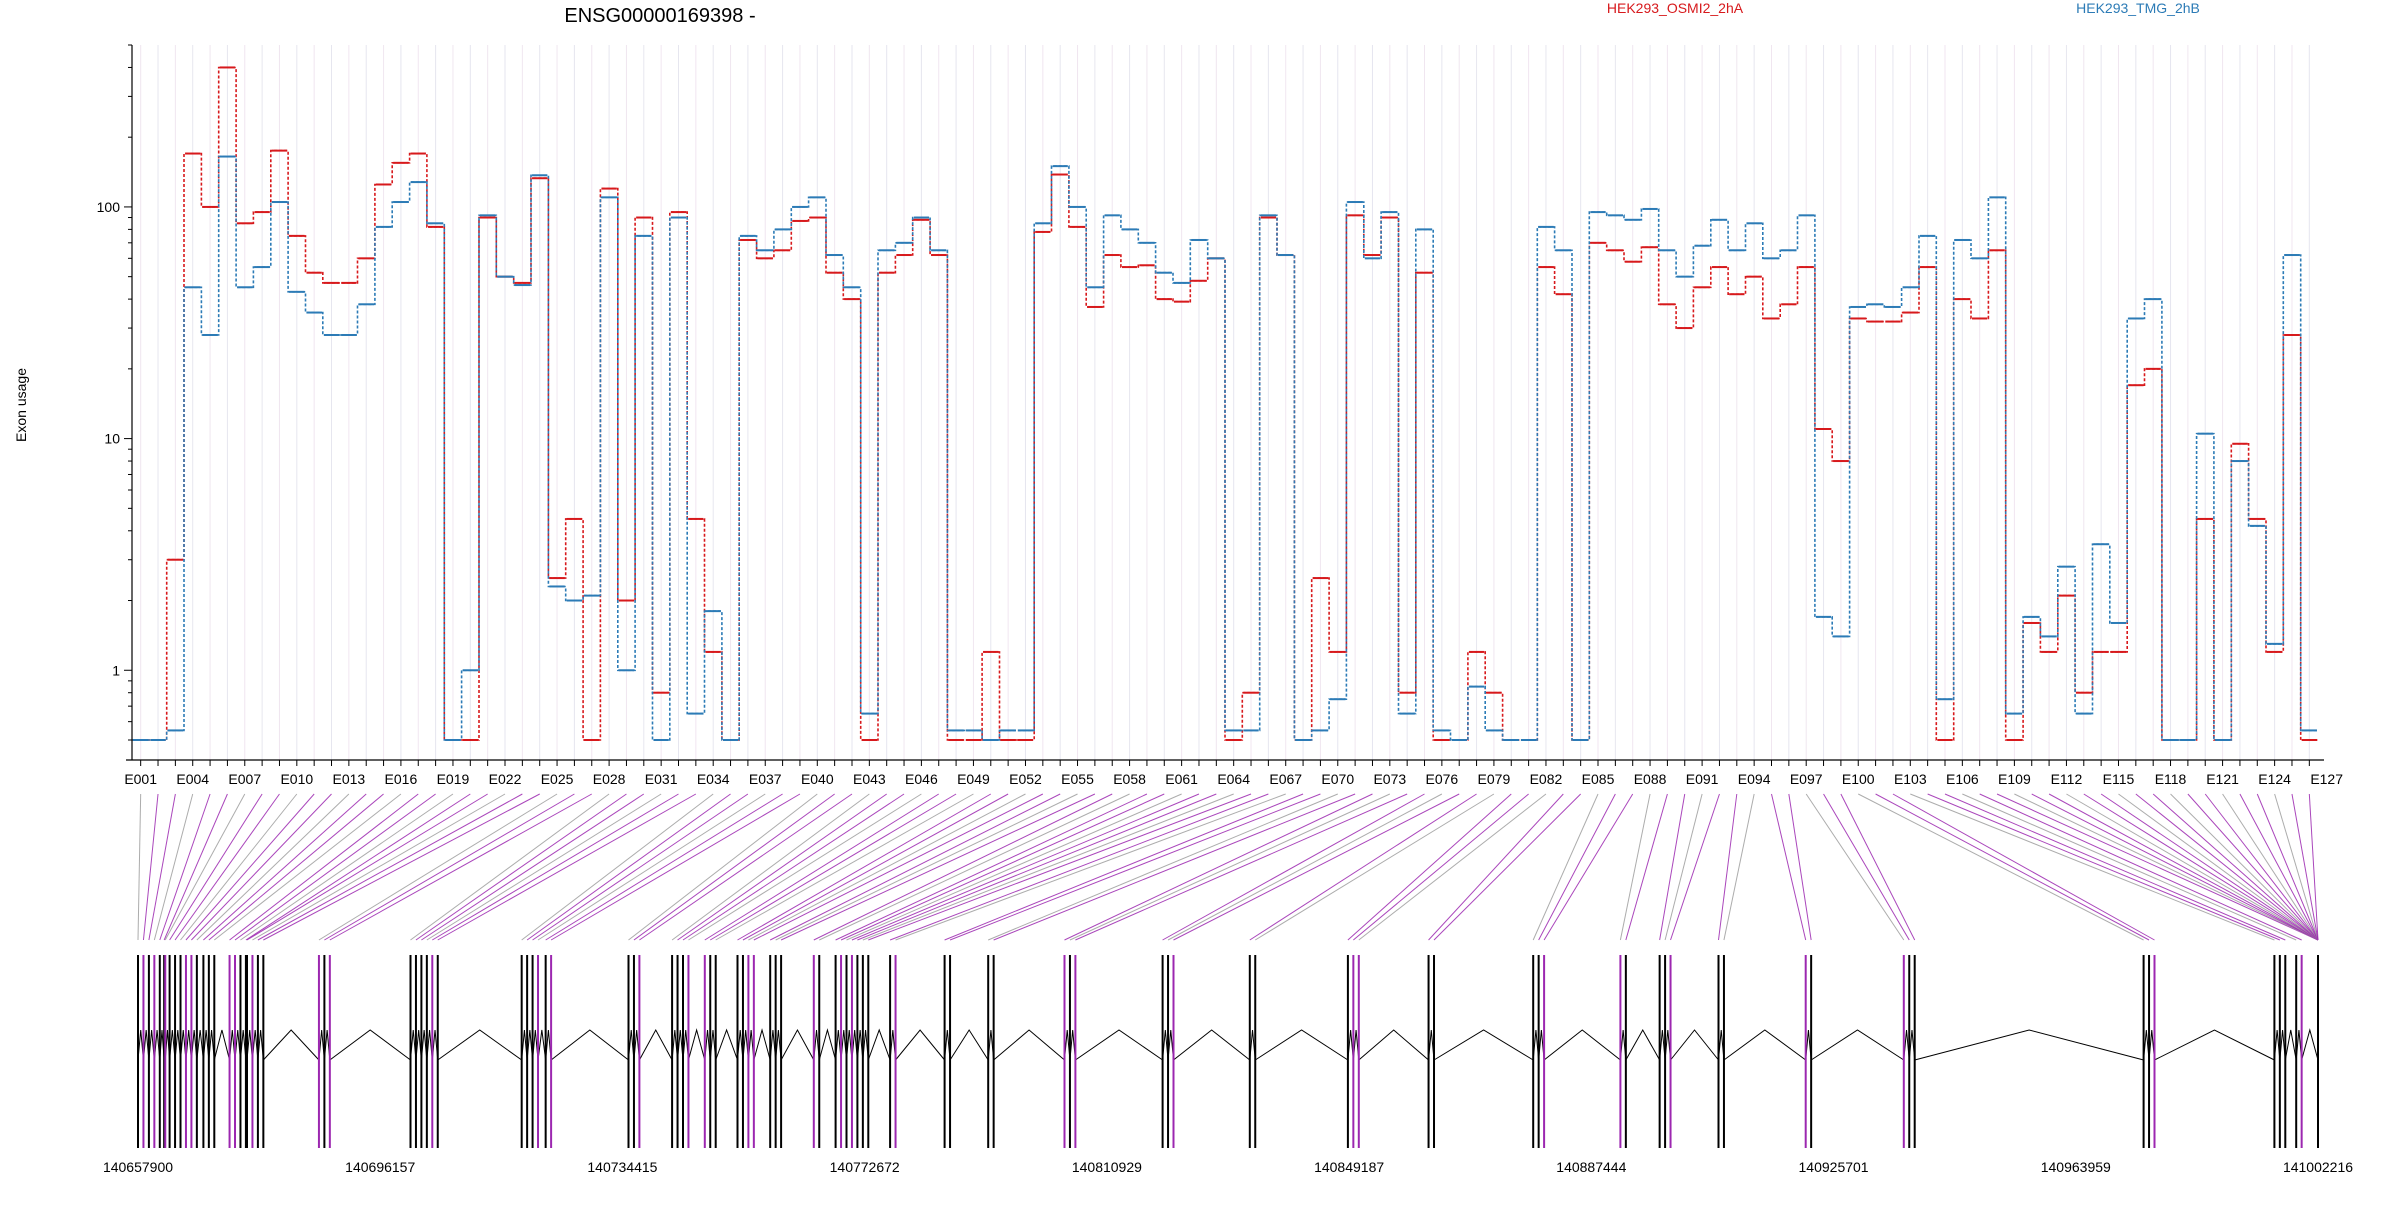 The height and width of the screenshot is (1205, 2400). I want to click on x-tick-label: E037, so click(765, 779).